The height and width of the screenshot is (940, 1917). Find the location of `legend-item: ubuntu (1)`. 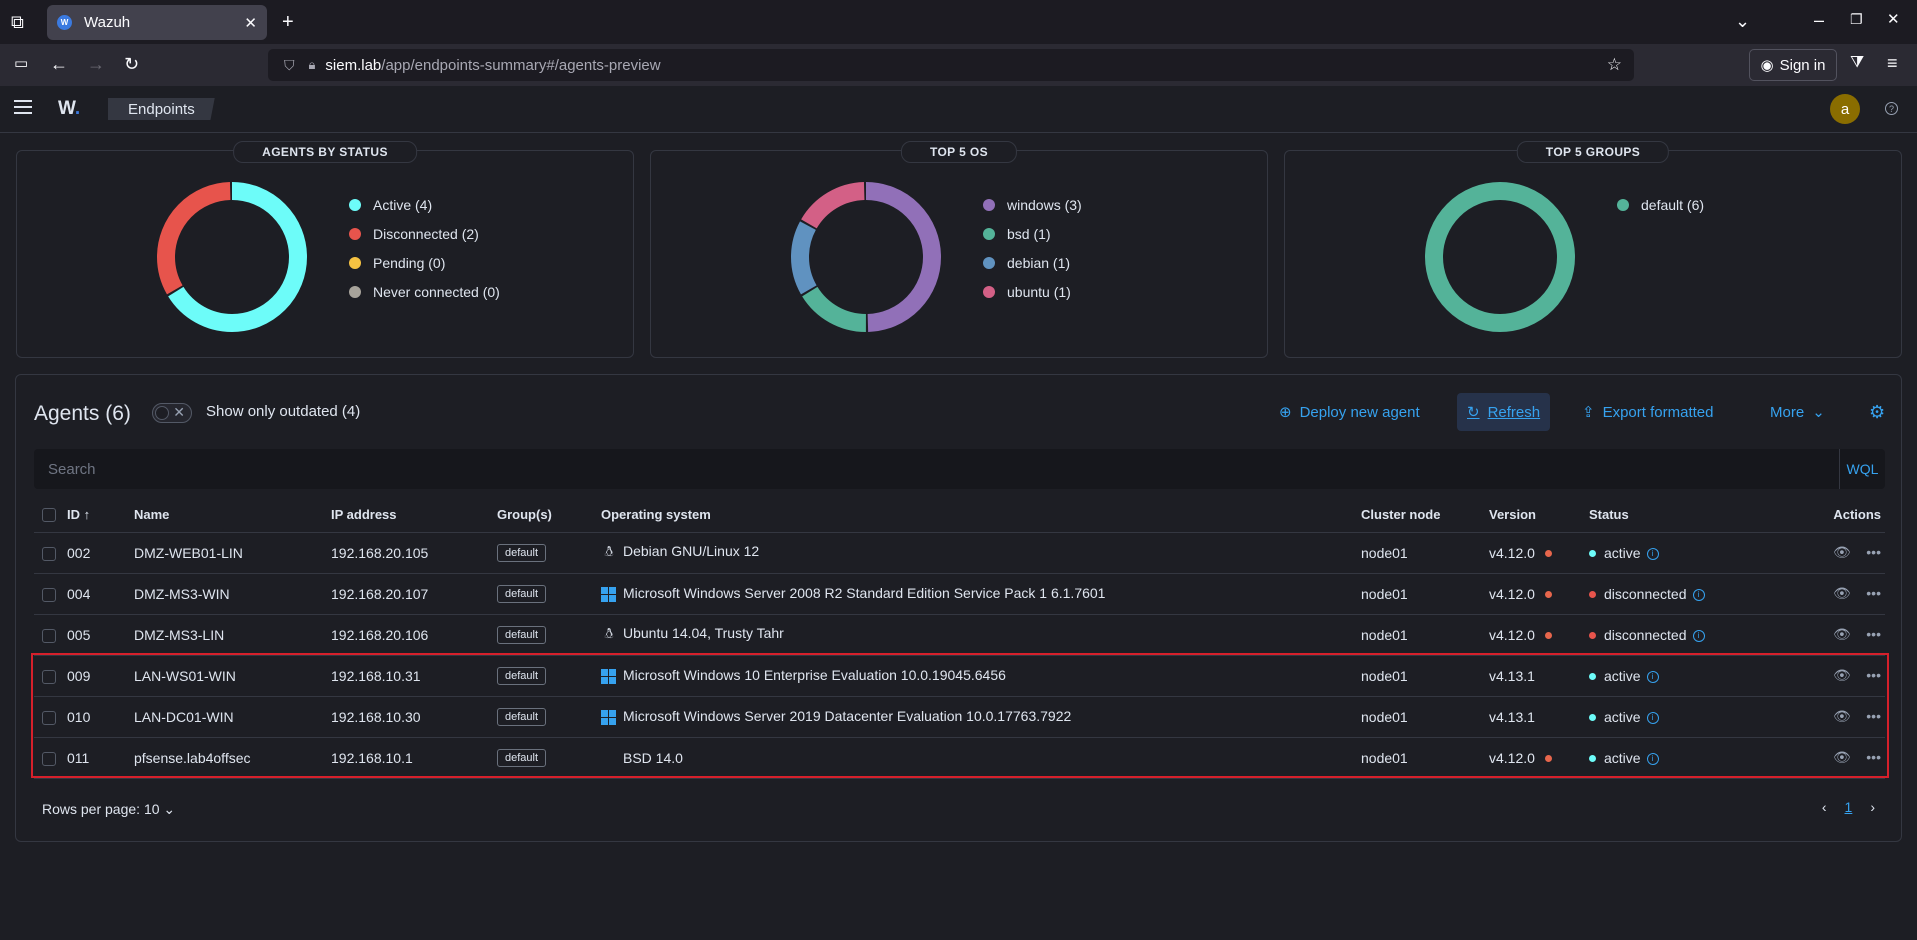

legend-item: ubuntu (1) is located at coordinates (1032, 291).